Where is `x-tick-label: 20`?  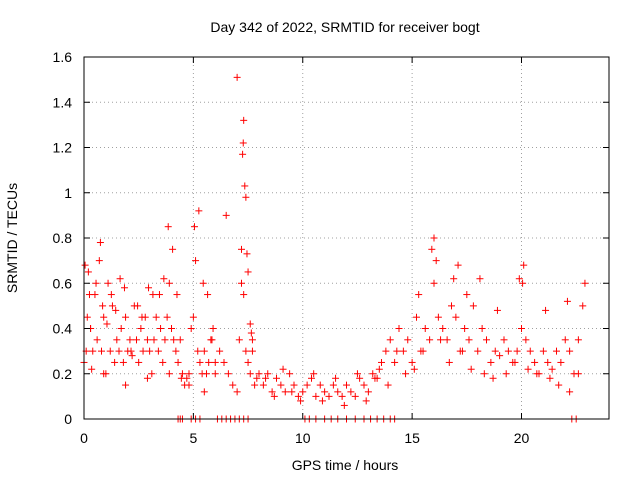
x-tick-label: 20 is located at coordinates (522, 438).